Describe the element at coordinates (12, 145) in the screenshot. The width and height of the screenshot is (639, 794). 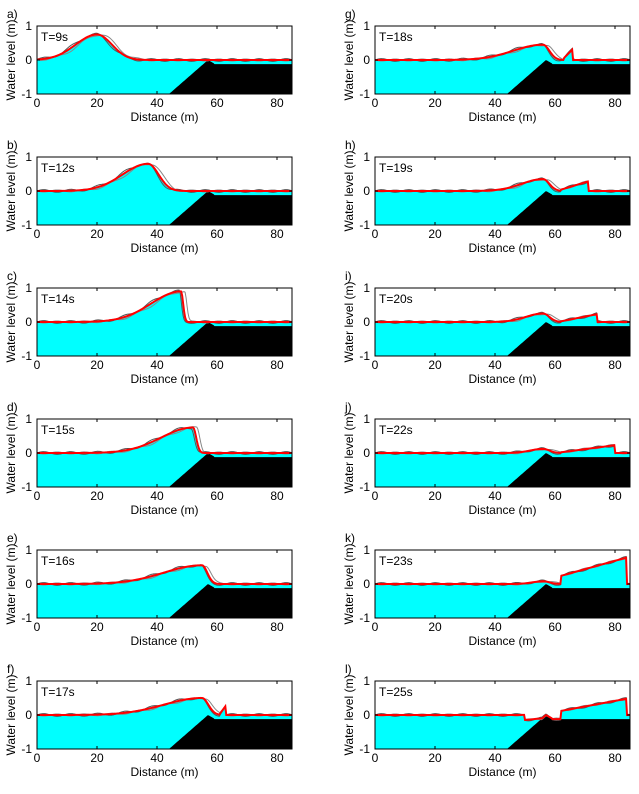
I see `panel-letter: b)` at that location.